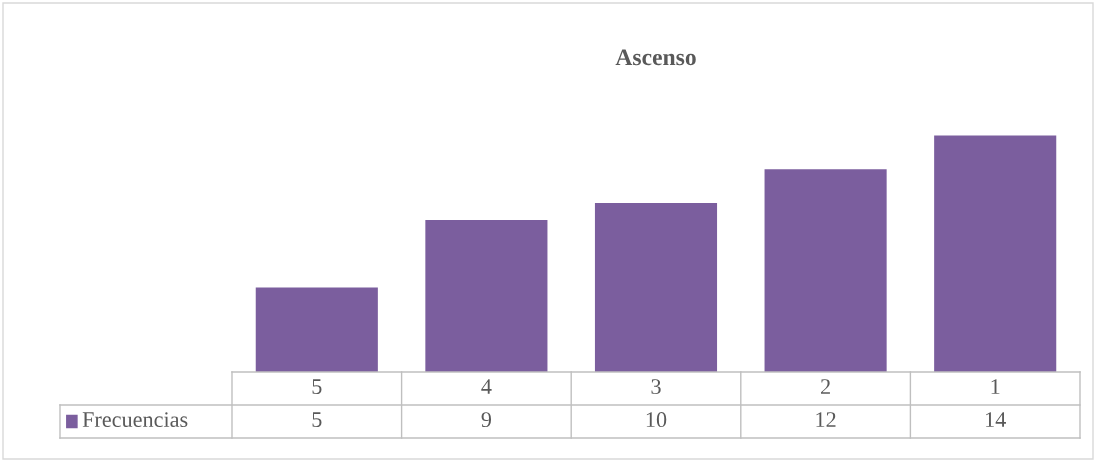 The image size is (1096, 462). What do you see at coordinates (825, 386) in the screenshot?
I see `x-tick-label: 2` at bounding box center [825, 386].